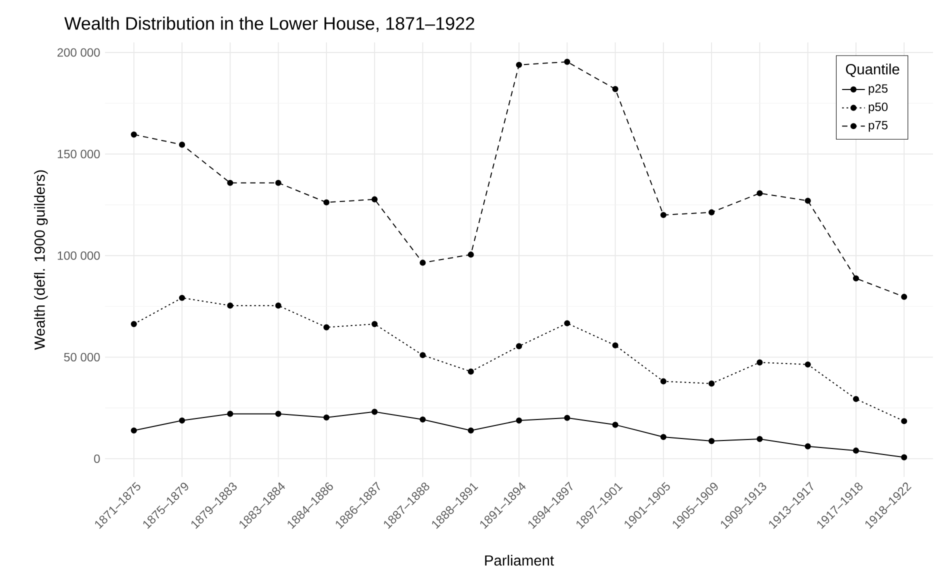 This screenshot has height=579, width=943. I want to click on legend-title: Quantile, so click(873, 71).